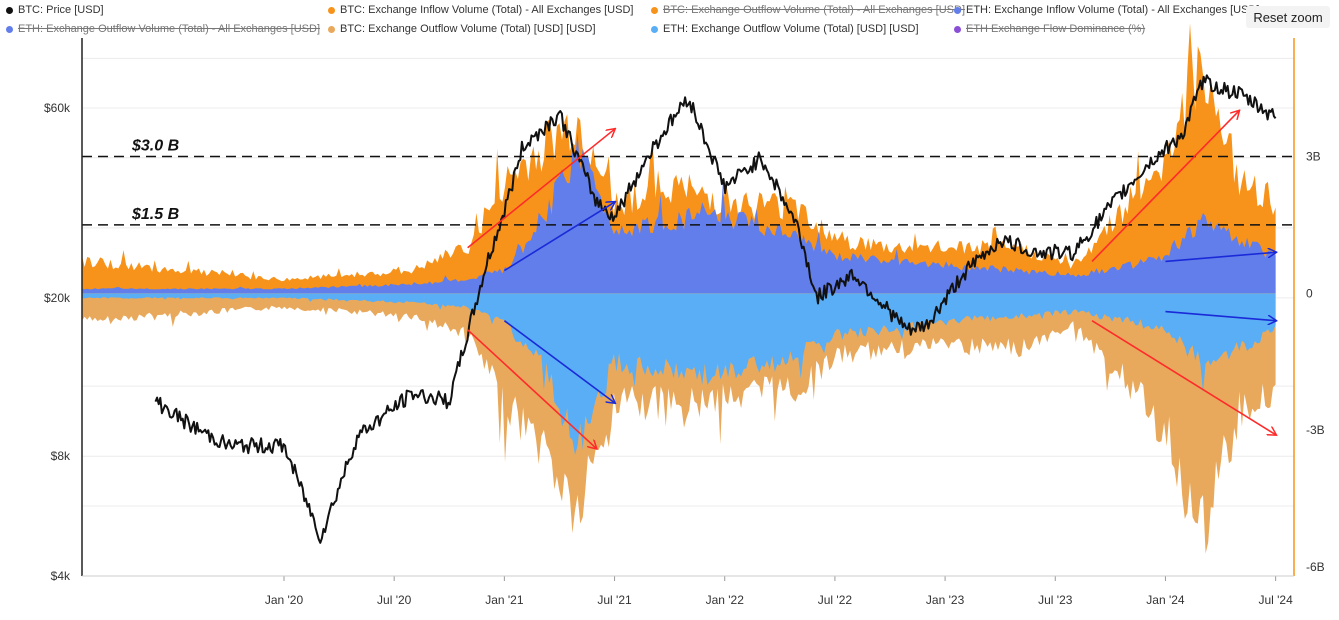  What do you see at coordinates (61, 576) in the screenshot?
I see `y-left-tick-label: $4k` at bounding box center [61, 576].